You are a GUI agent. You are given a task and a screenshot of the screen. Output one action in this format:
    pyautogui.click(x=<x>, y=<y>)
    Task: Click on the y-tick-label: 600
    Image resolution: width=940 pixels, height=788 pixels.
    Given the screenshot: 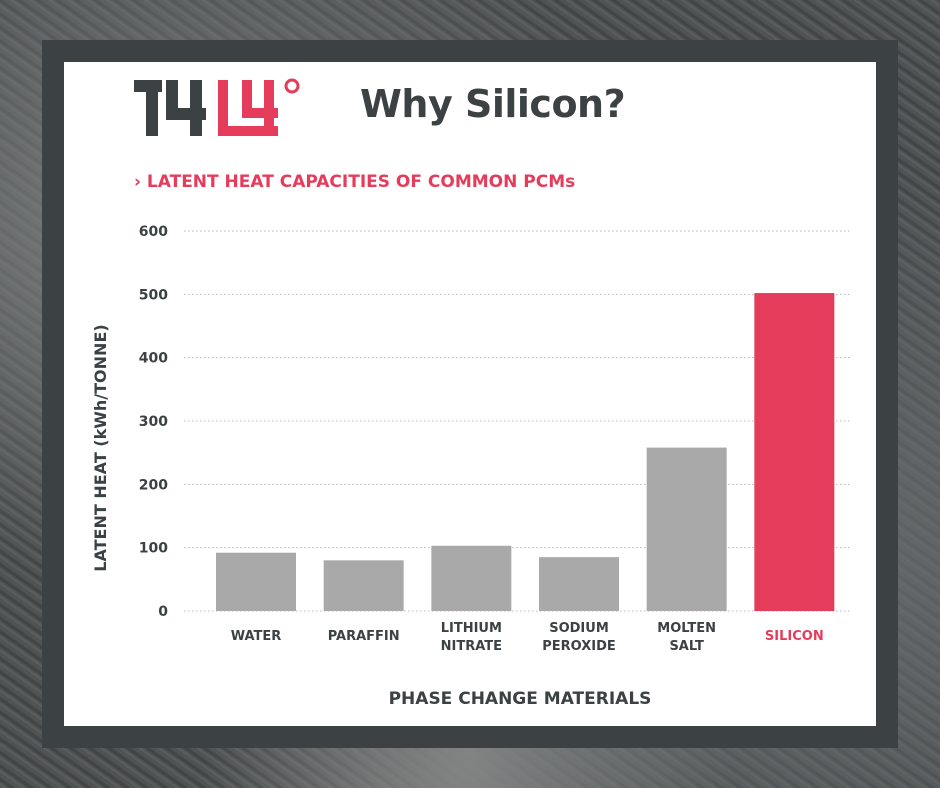 What is the action you would take?
    pyautogui.click(x=153, y=232)
    